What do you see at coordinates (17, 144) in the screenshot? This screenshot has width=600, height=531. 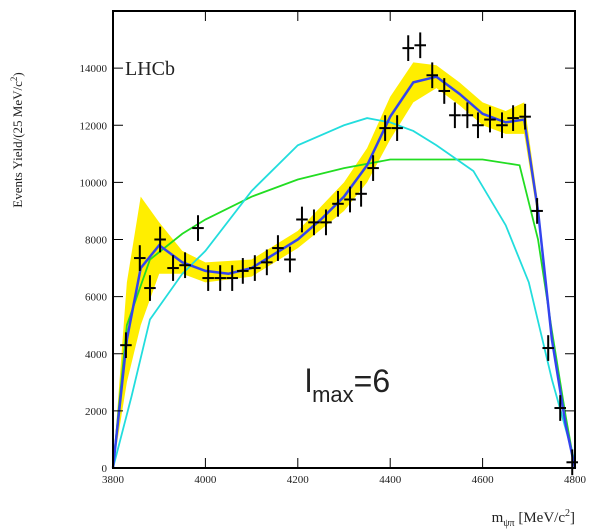 I see `y-label-main: Events Yield/(25 MeV/c` at bounding box center [17, 144].